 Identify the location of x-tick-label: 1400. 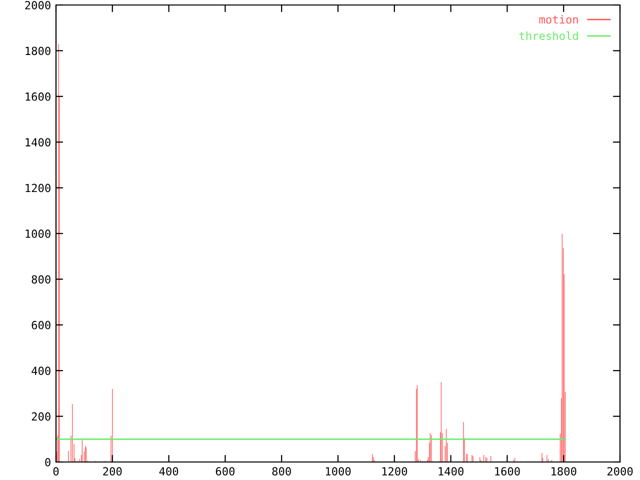
(451, 471).